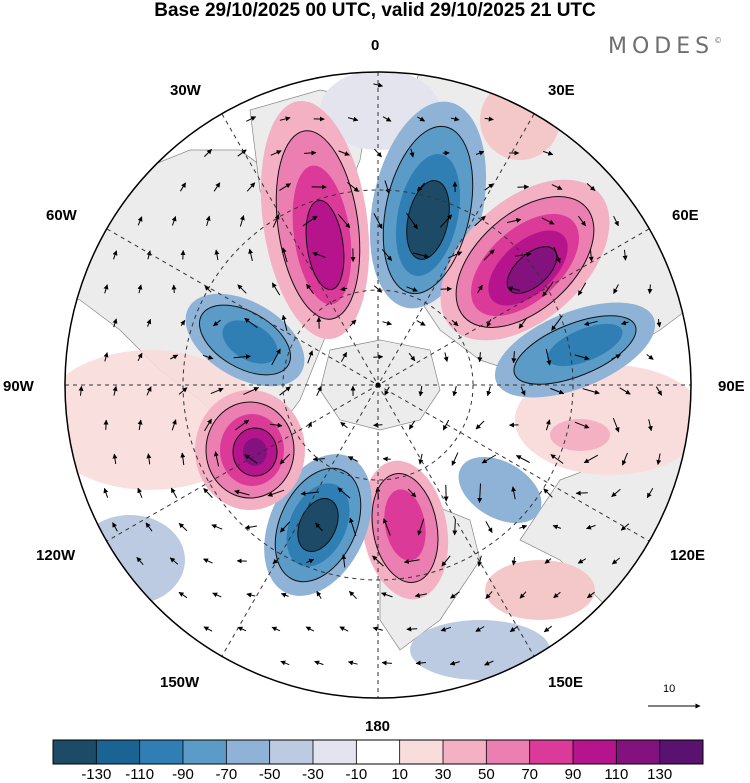  What do you see at coordinates (616, 774) in the screenshot?
I see `colorbar-tick-label: 110` at bounding box center [616, 774].